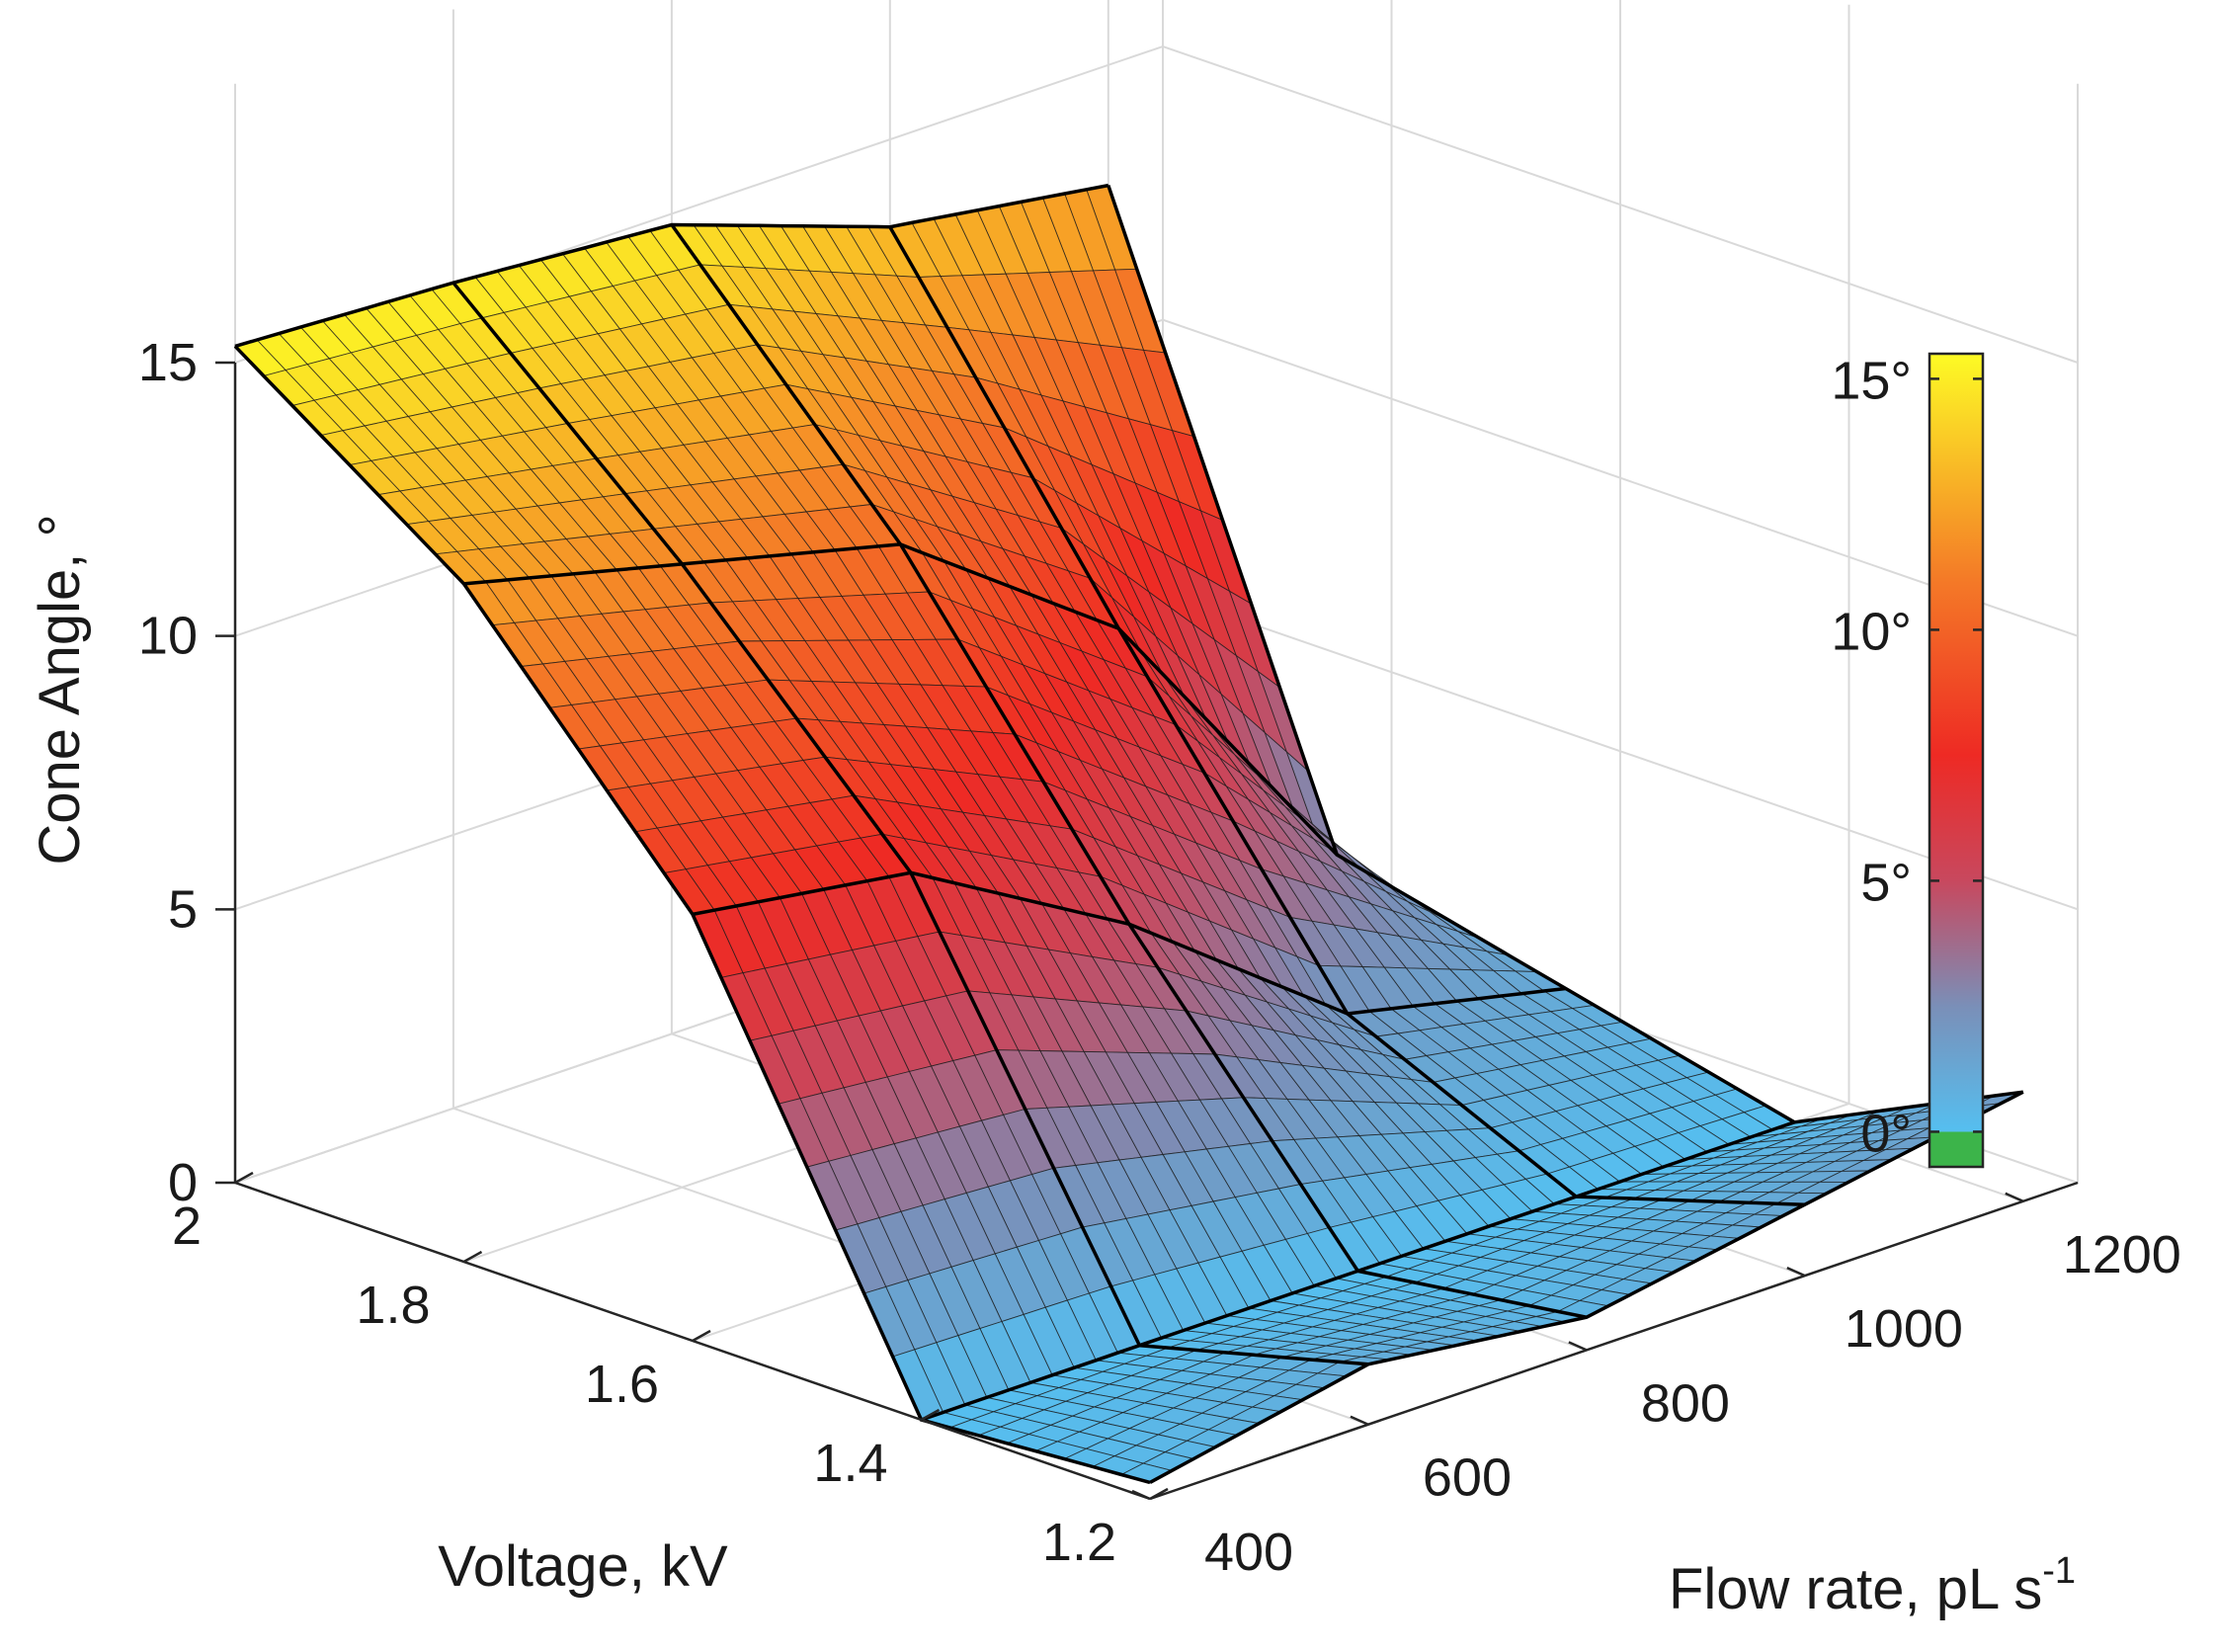 This screenshot has height=1652, width=2216. What do you see at coordinates (1685, 1403) in the screenshot?
I see `x-tick-label: 800` at bounding box center [1685, 1403].